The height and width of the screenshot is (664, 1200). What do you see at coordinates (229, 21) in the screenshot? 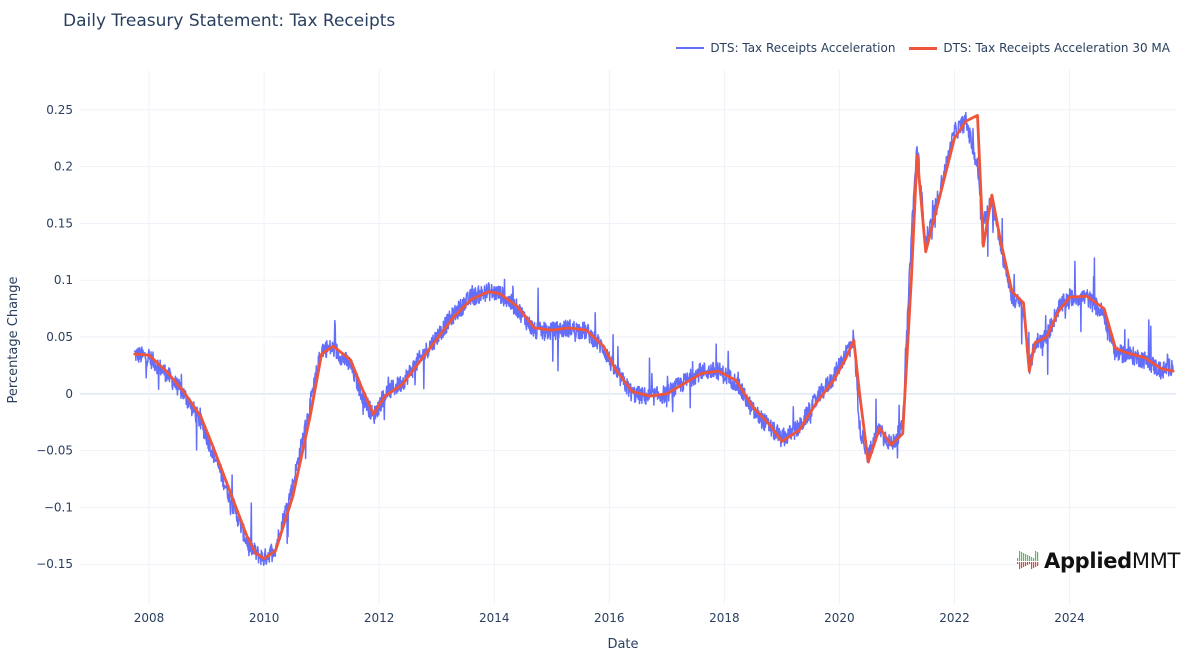
I see `chart-title: Daily Treasury Statement: Tax Receipts` at bounding box center [229, 21].